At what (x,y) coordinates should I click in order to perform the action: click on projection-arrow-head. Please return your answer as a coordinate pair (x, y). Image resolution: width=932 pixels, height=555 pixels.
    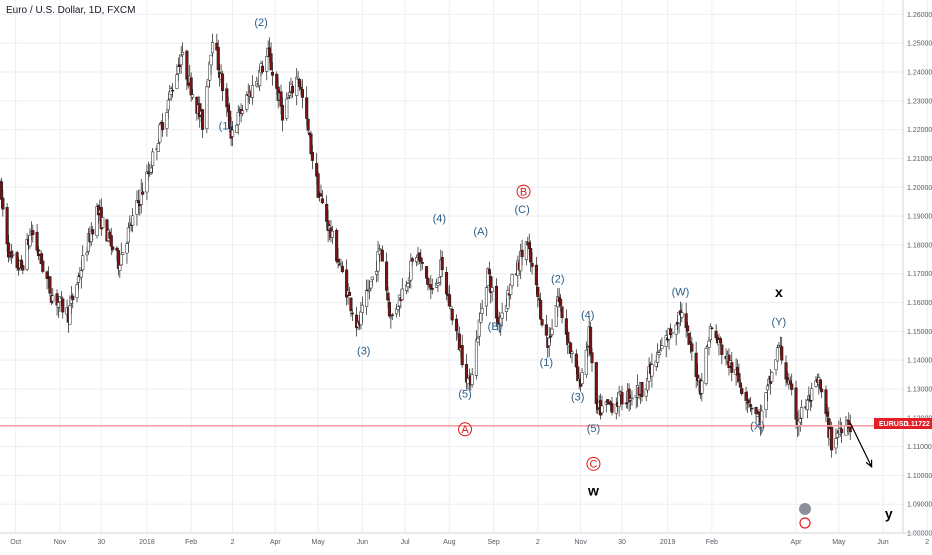
    Looking at the image, I should click on (869, 463).